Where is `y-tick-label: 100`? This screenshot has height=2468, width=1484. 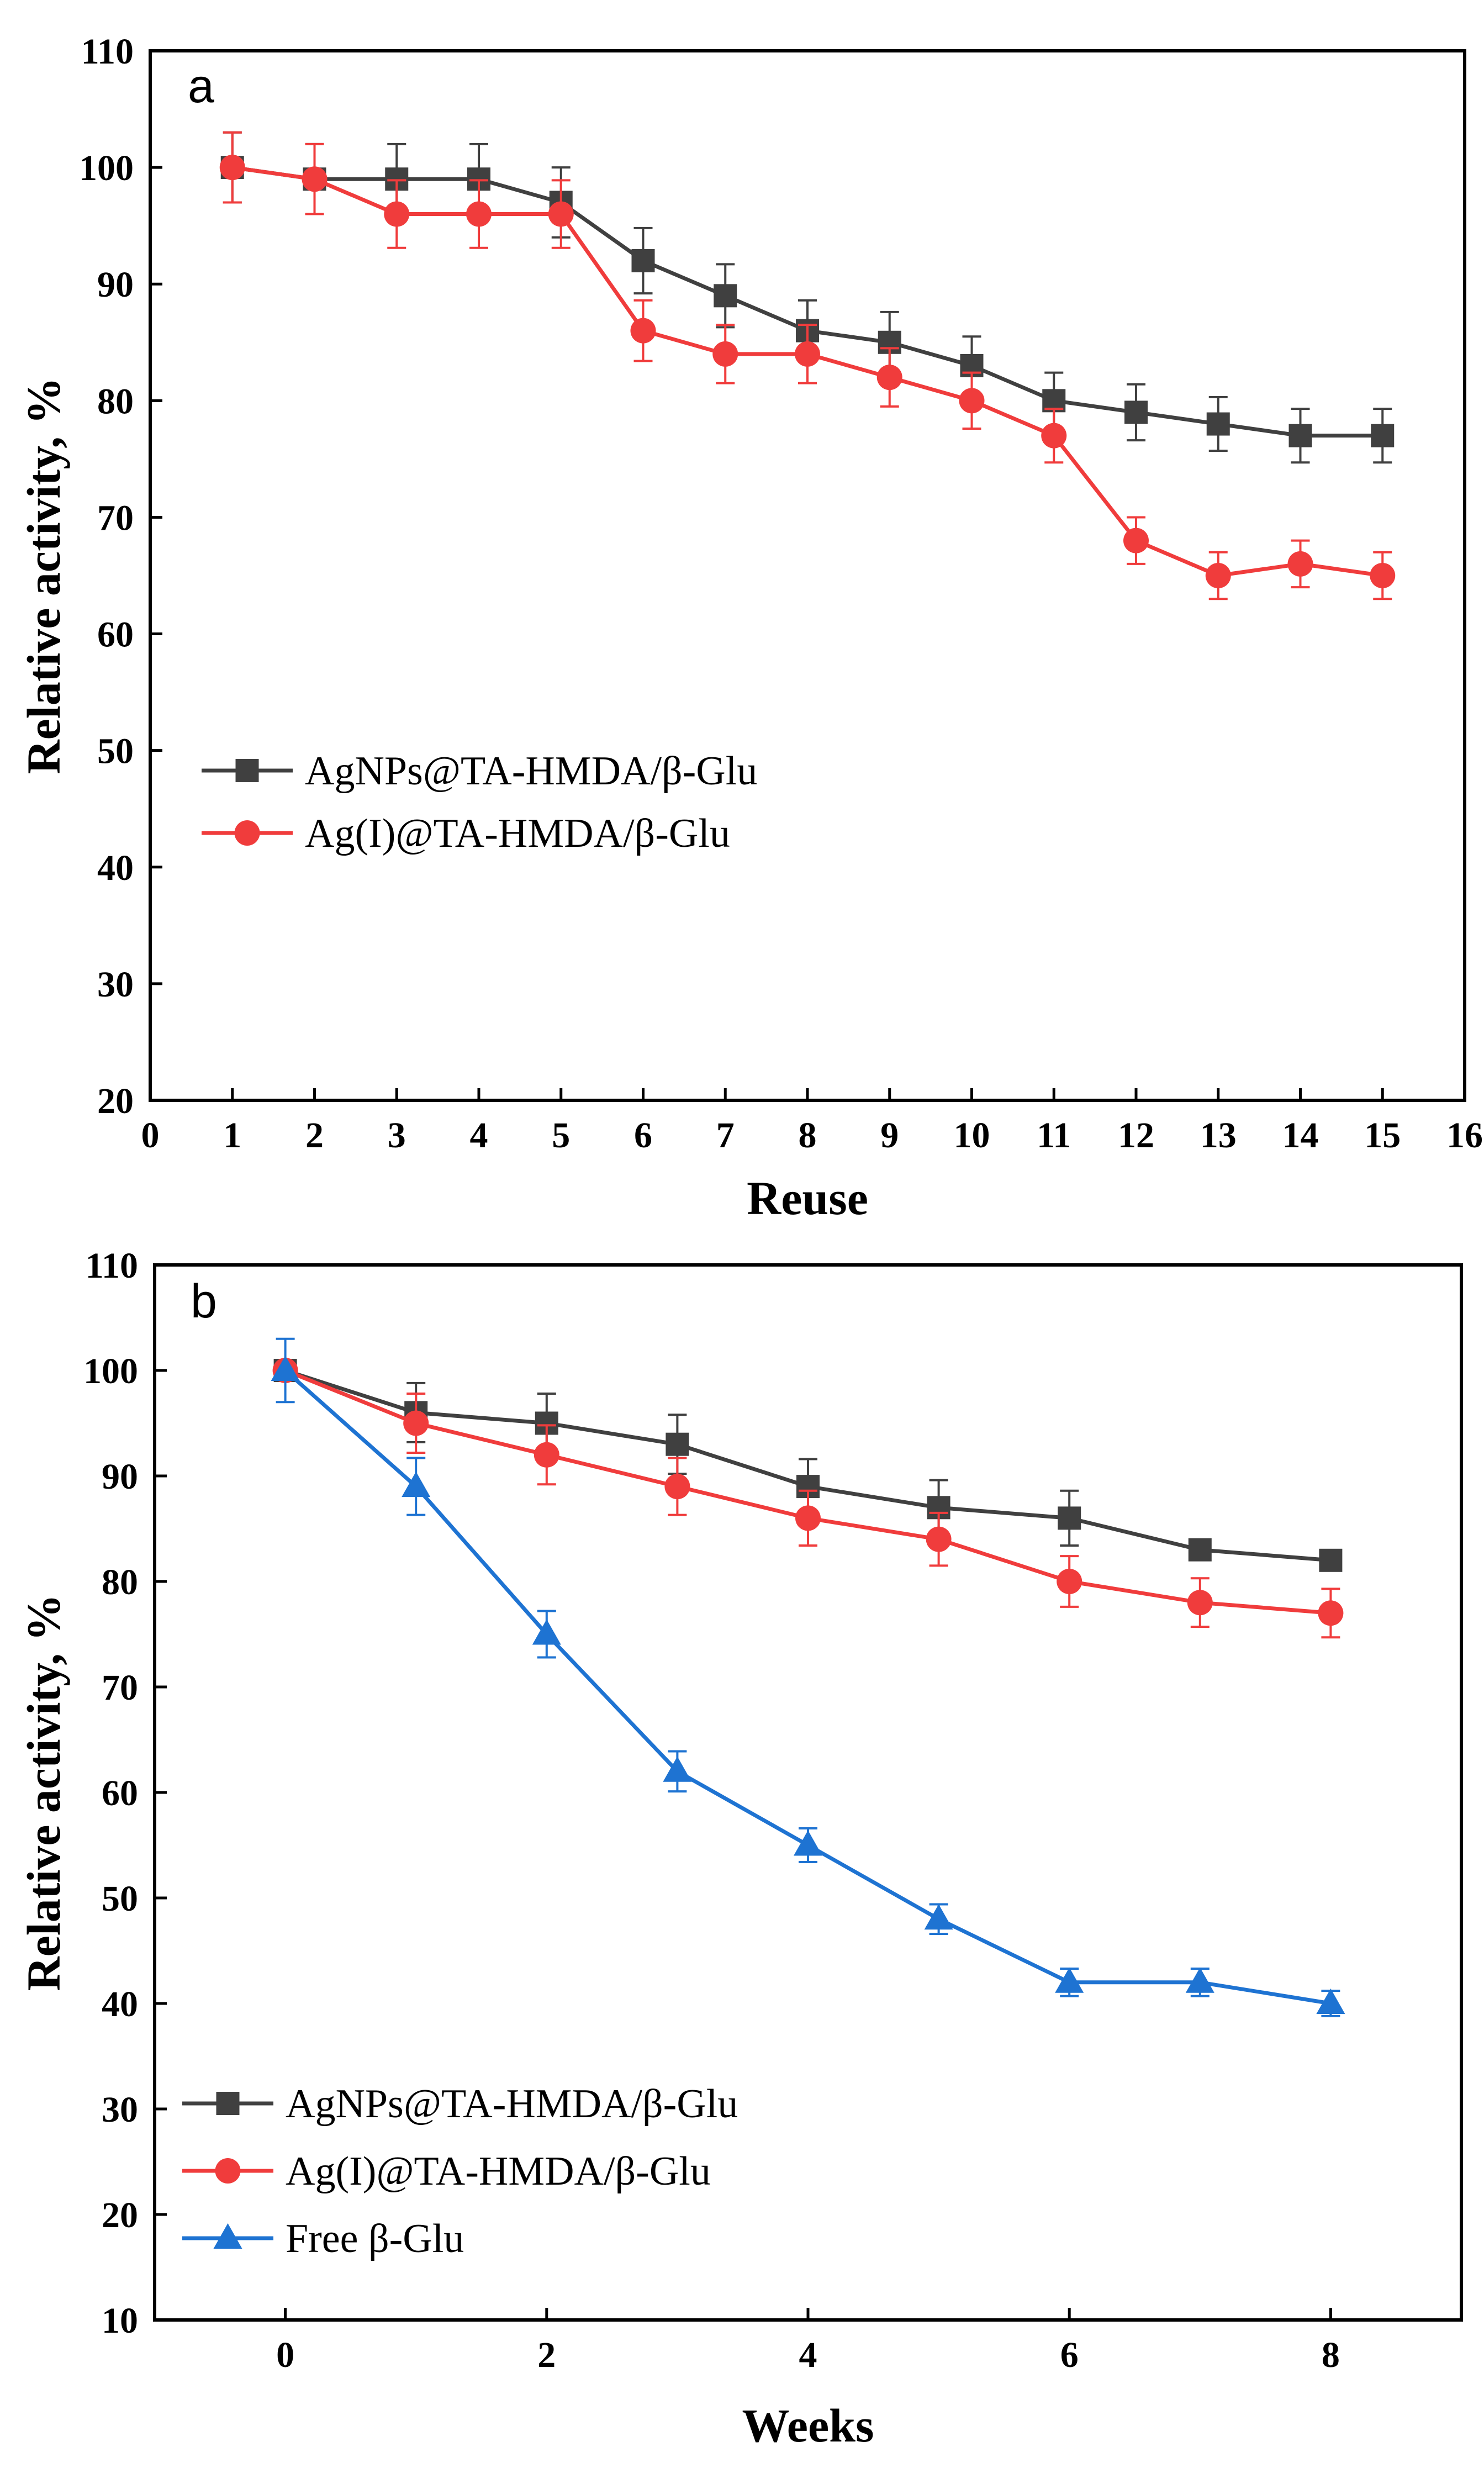 y-tick-label: 100 is located at coordinates (111, 1371).